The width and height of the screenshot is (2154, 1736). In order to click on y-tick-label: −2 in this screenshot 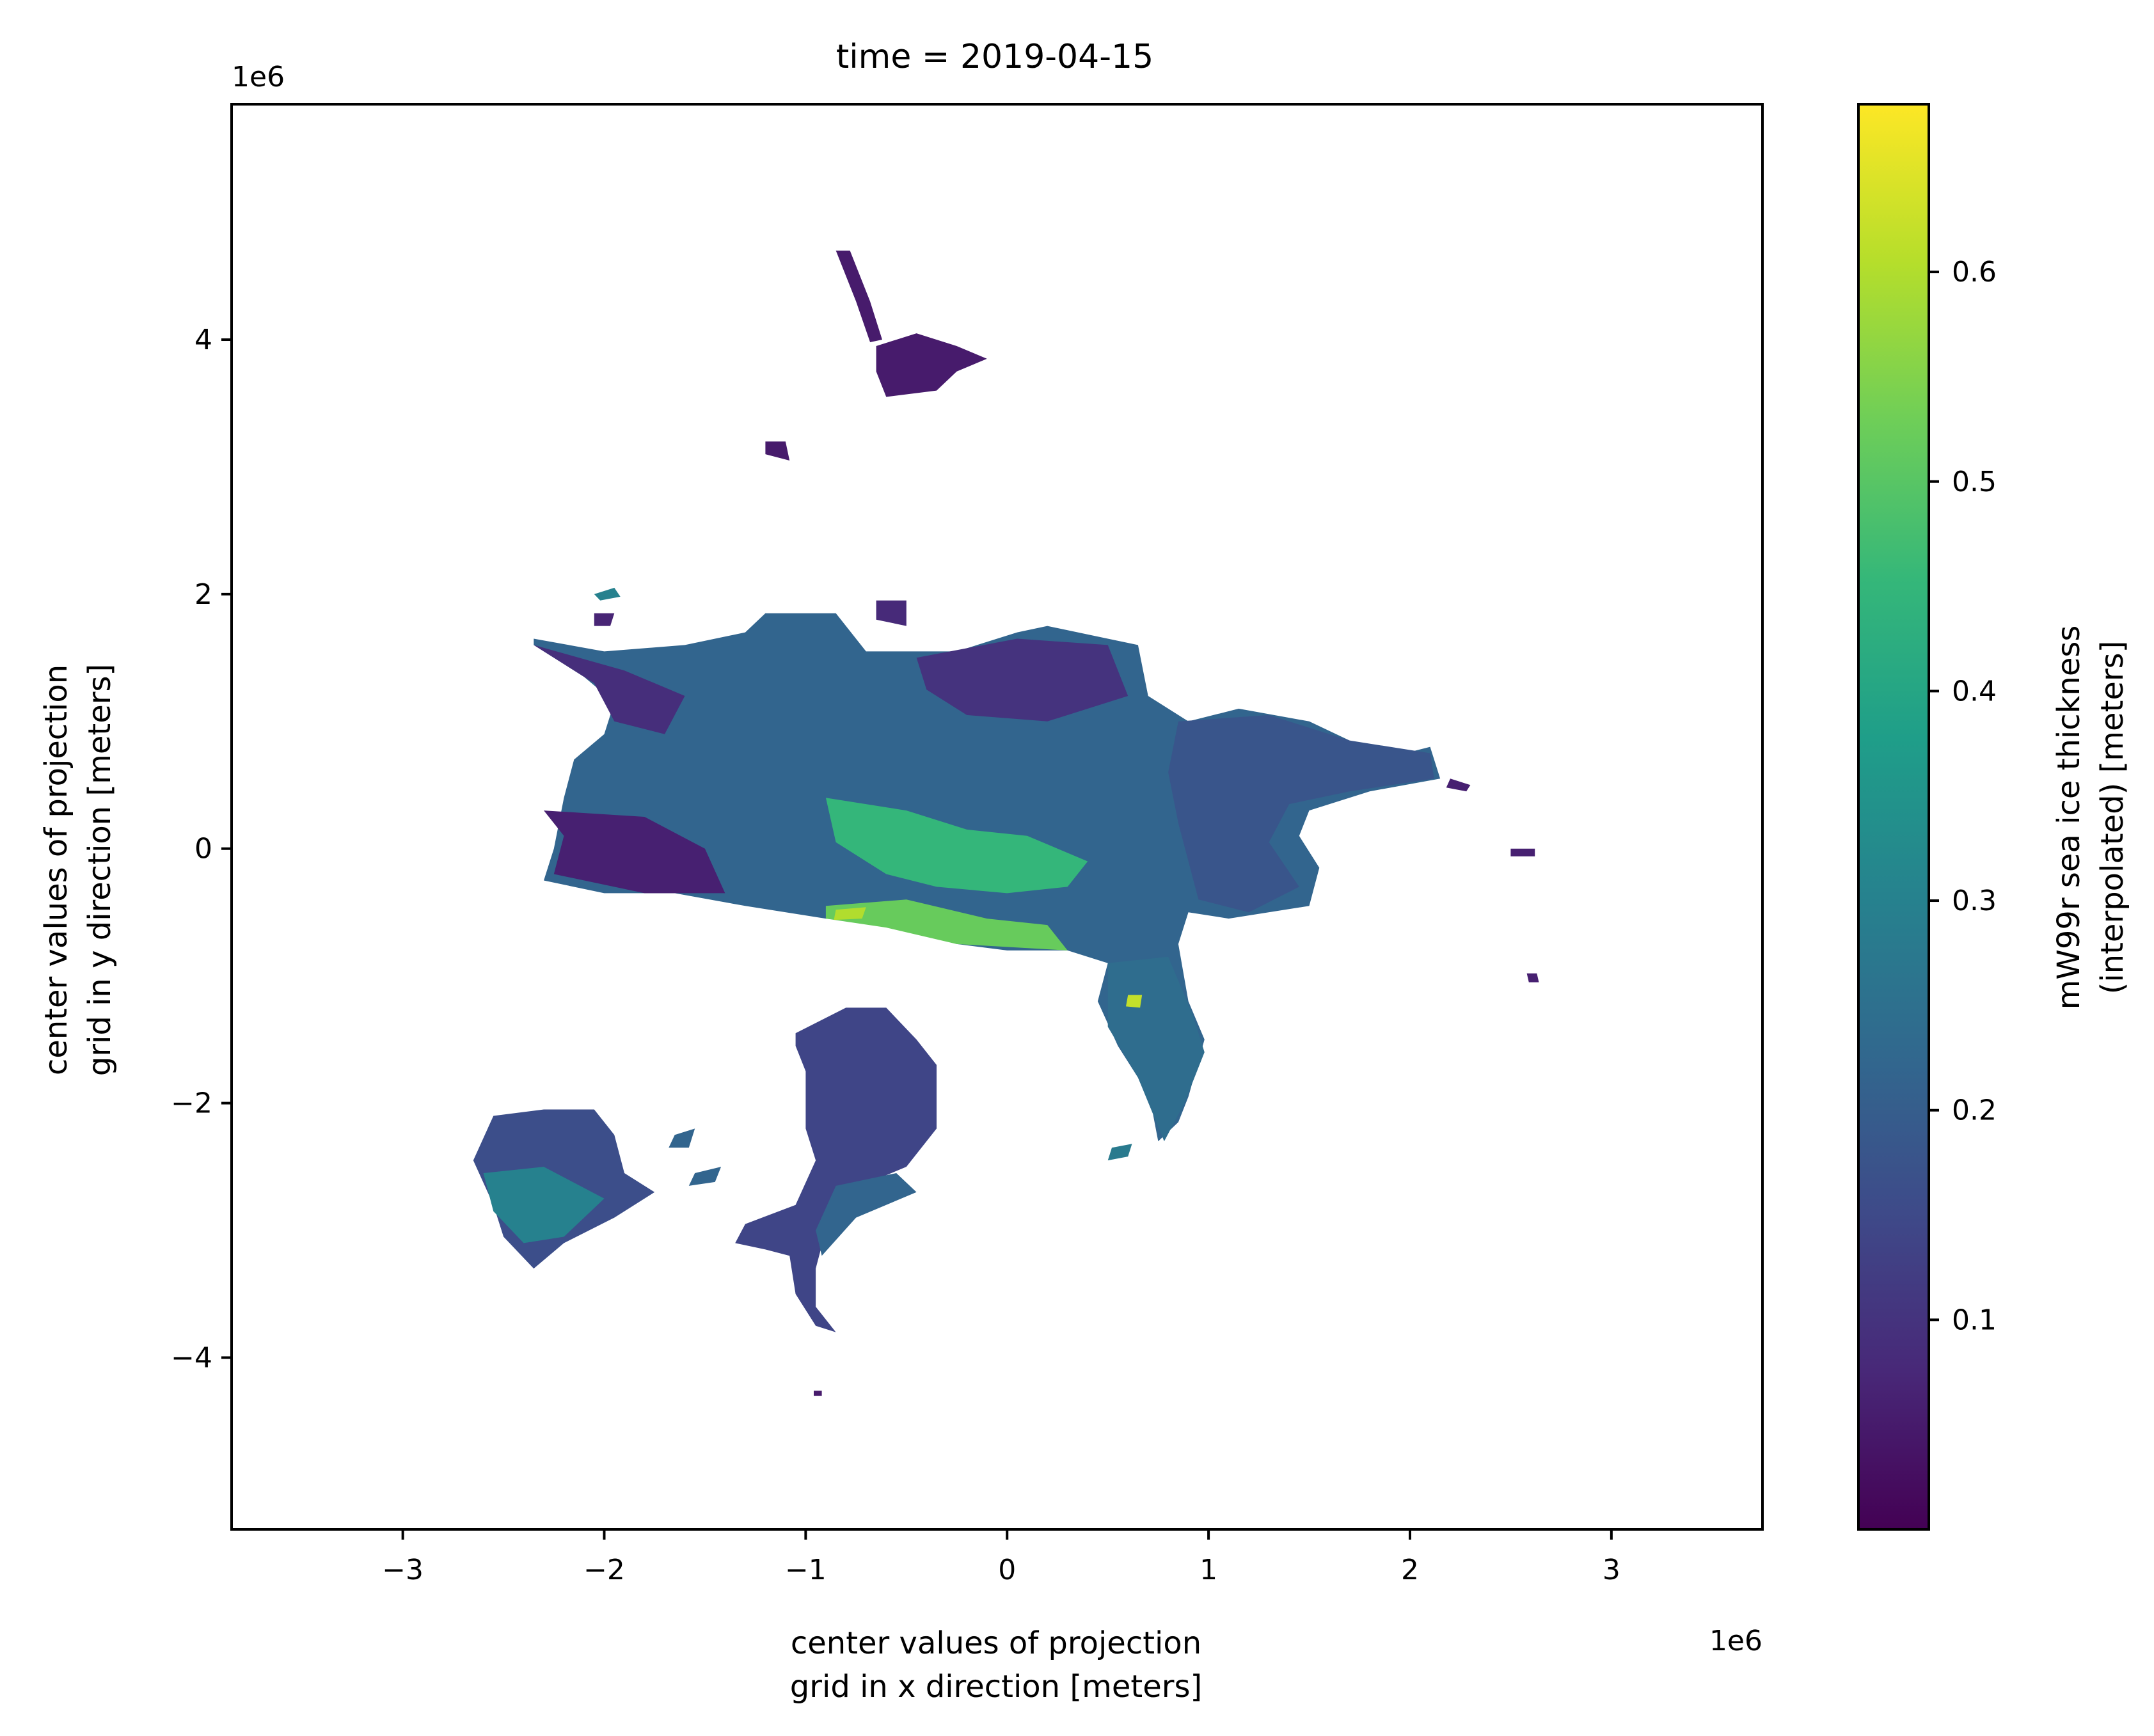, I will do `click(191, 1103)`.